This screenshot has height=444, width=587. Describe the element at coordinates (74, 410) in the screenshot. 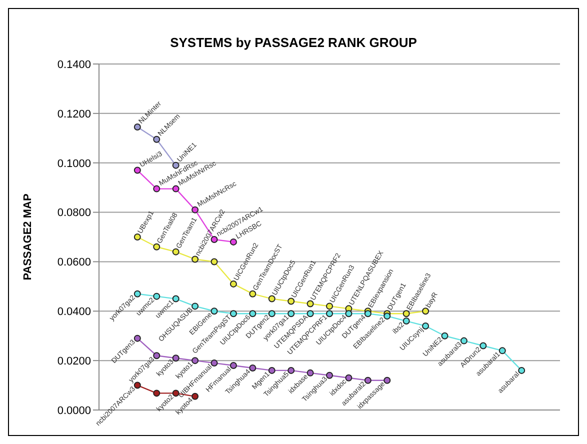

I see `y-tick-label: 0.0000` at that location.